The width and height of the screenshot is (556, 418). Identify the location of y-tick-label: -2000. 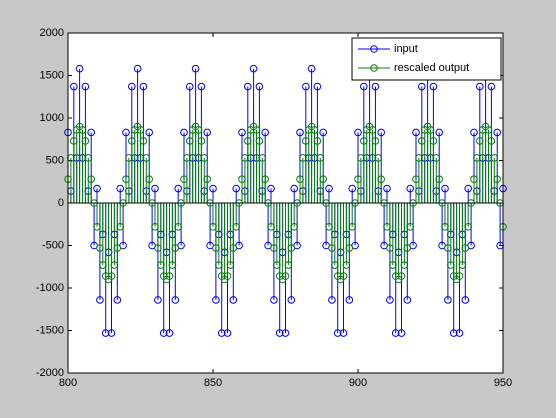
(50, 373).